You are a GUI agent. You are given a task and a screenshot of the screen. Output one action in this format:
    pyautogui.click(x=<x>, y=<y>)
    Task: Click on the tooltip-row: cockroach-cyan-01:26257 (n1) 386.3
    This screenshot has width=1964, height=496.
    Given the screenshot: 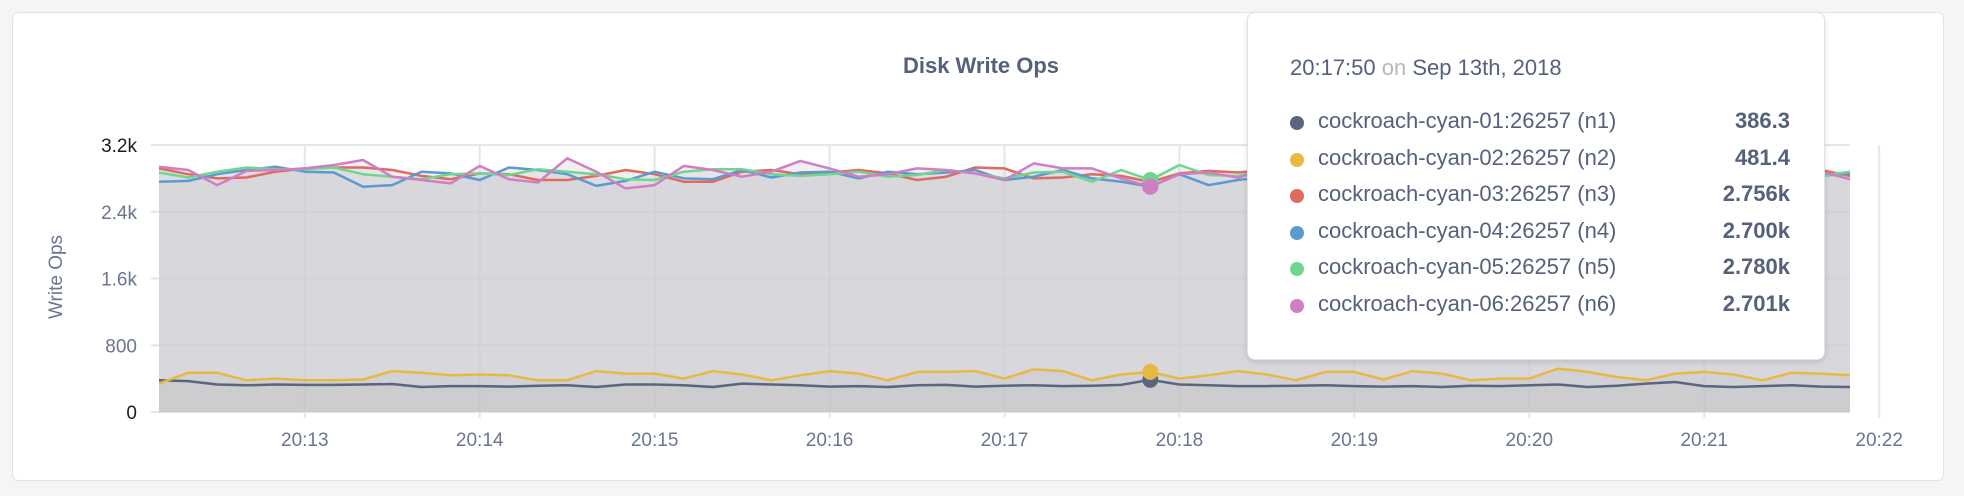 What is the action you would take?
    pyautogui.click(x=1540, y=123)
    